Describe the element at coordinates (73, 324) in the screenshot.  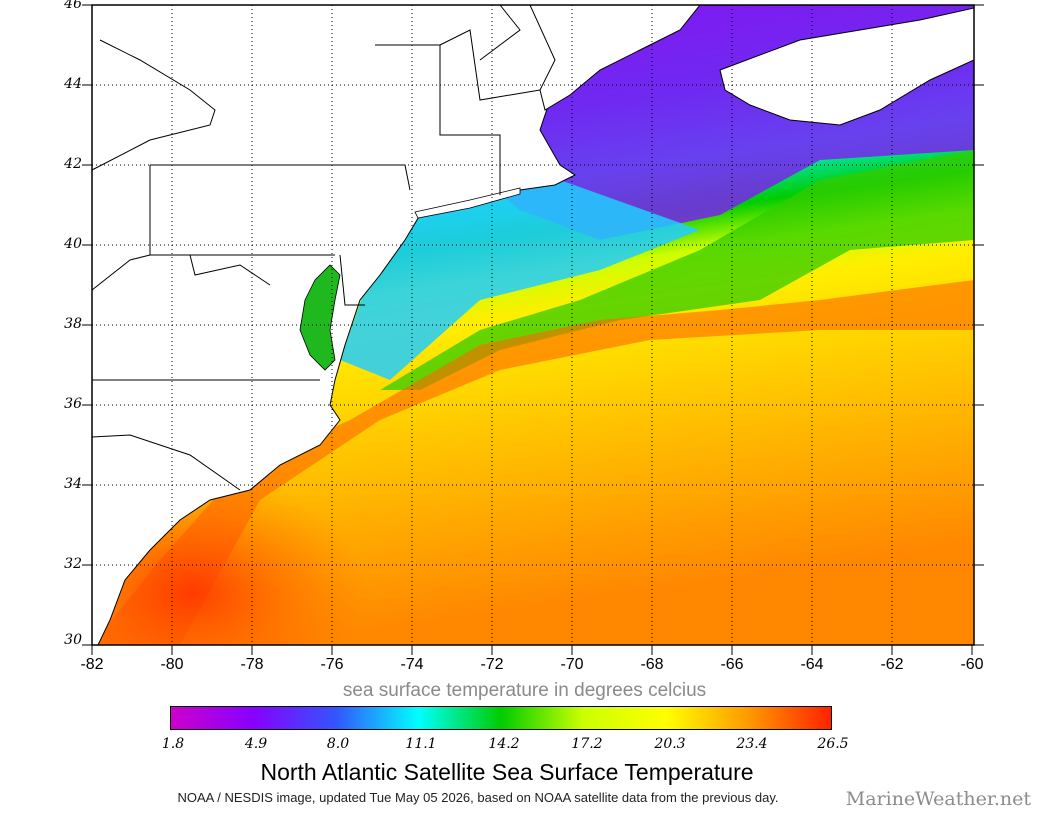
I see `lat-label-38: 38` at that location.